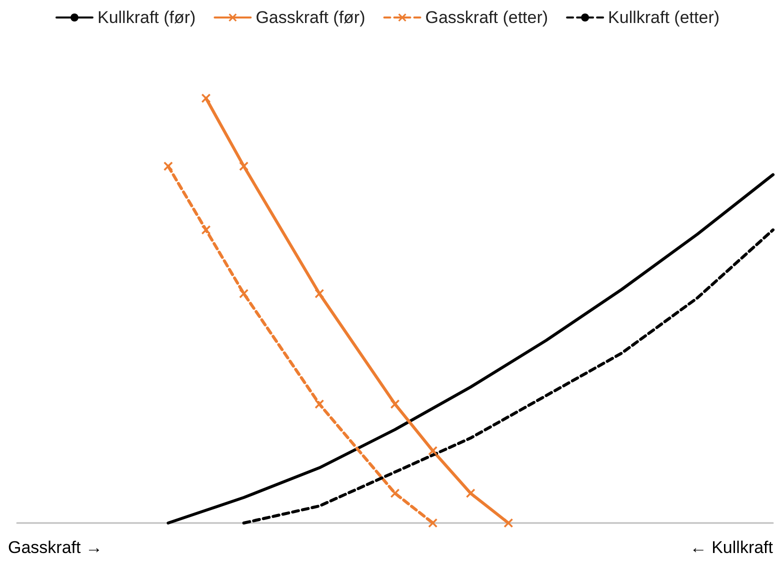 This screenshot has height=562, width=775. What do you see at coordinates (55, 547) in the screenshot?
I see `text: Gasskraft →` at bounding box center [55, 547].